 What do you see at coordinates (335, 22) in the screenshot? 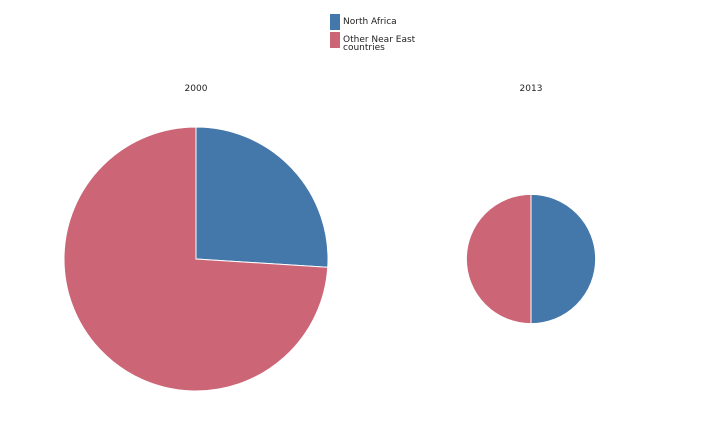
I see `legend-swatch-north-africa` at bounding box center [335, 22].